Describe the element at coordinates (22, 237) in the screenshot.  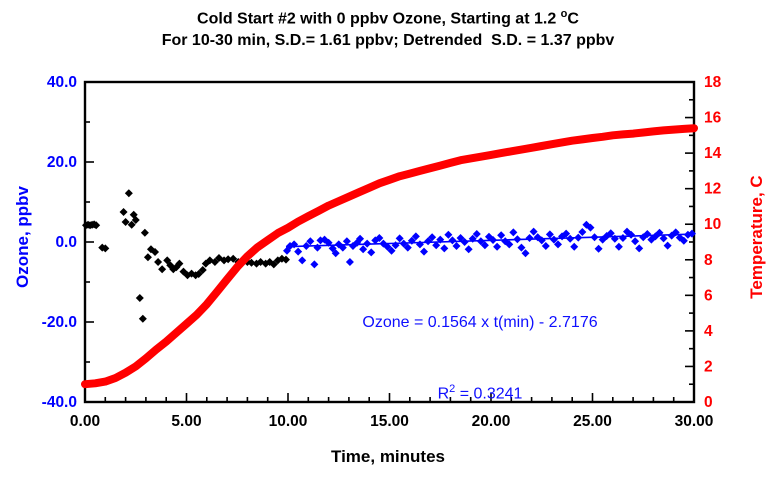
I see `y-axis-label-left: Ozone, ppbv` at that location.